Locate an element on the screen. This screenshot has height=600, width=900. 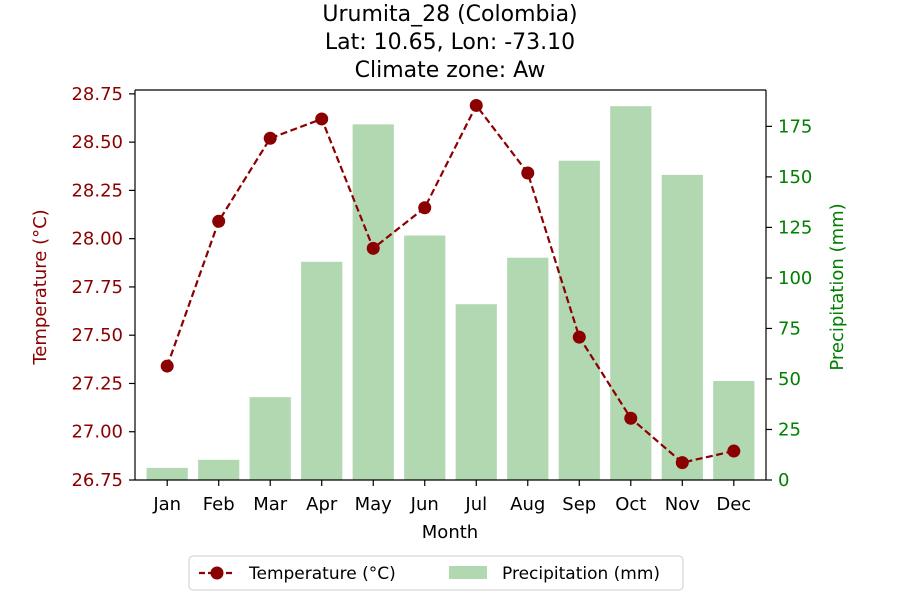
right-tick-label: 100 is located at coordinates (795, 278).